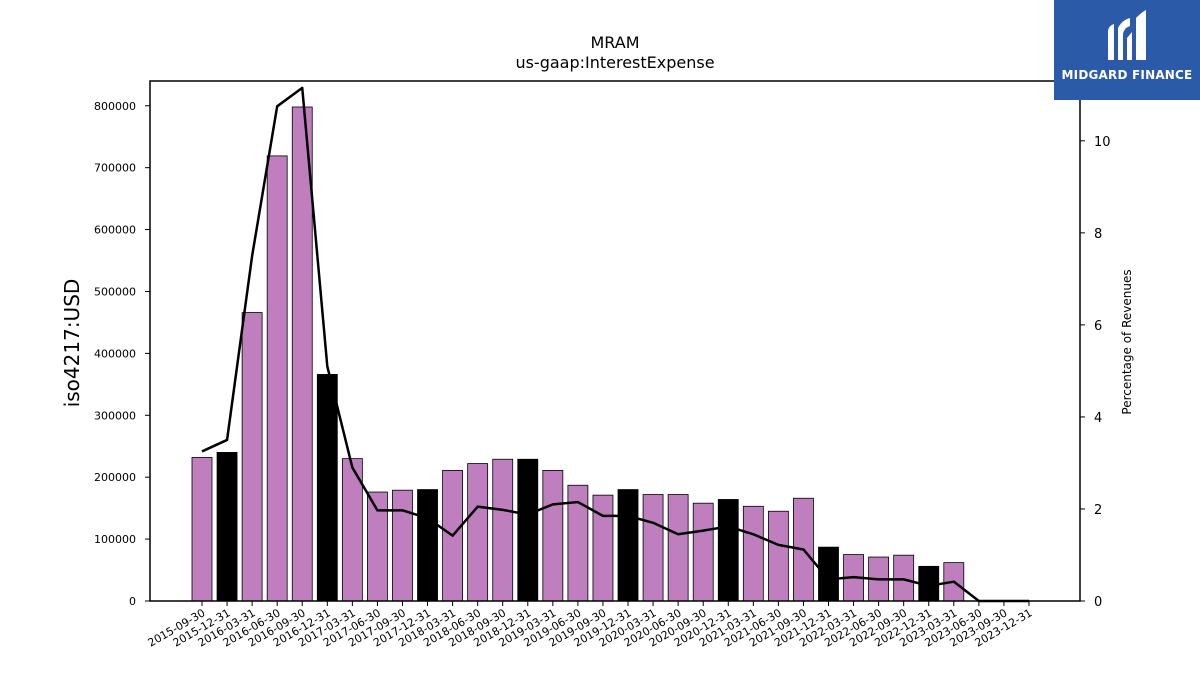 The width and height of the screenshot is (1200, 675). I want to click on y2-tick-label: 2, so click(1098, 510).